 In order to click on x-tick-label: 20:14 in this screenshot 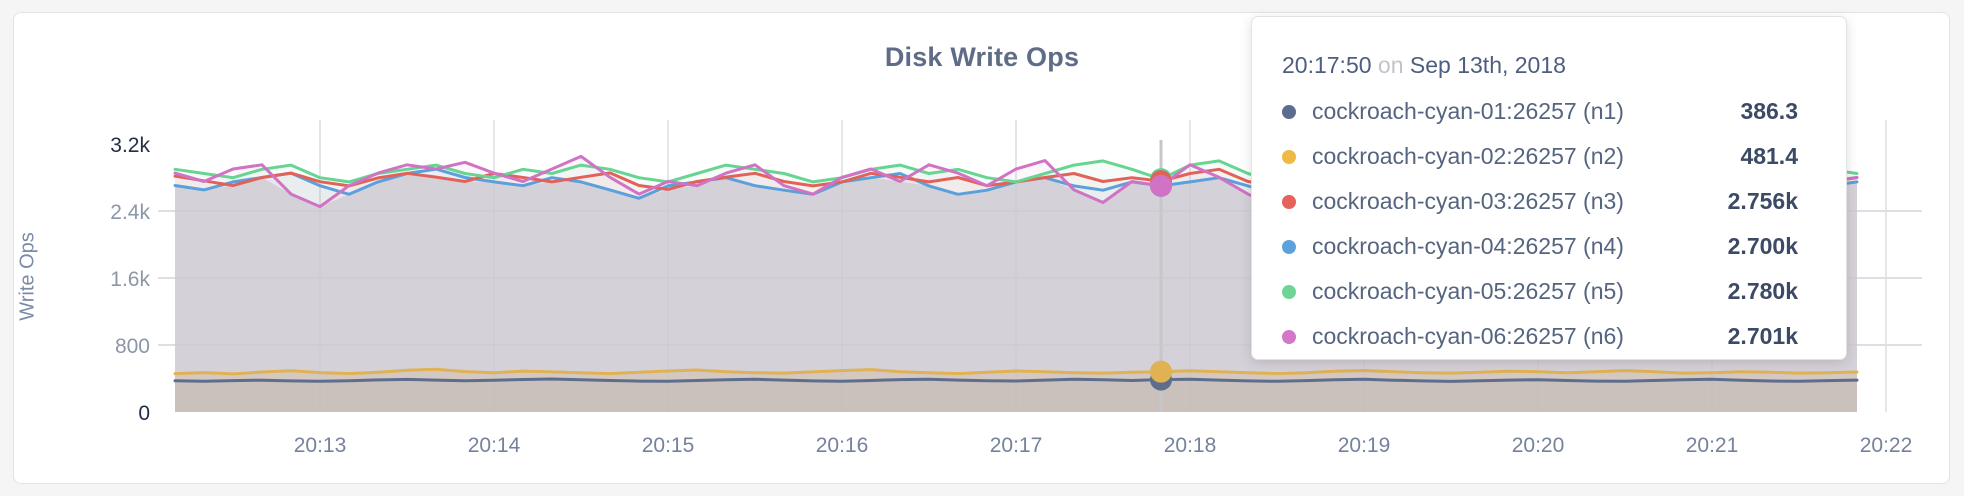, I will do `click(494, 445)`.